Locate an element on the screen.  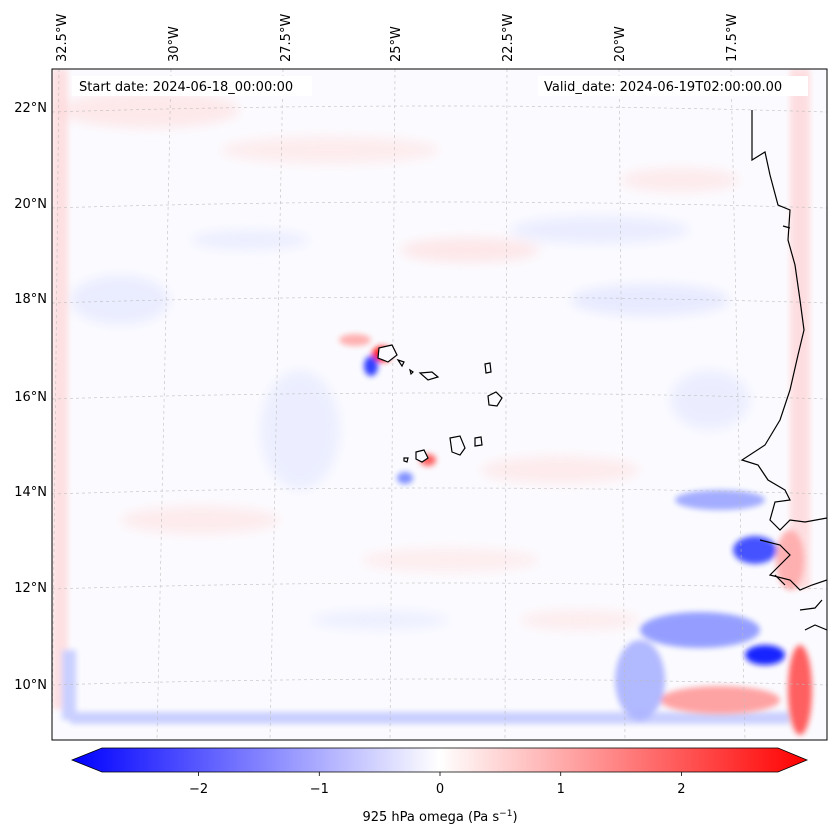
colorbar-tick-label: 2 is located at coordinates (681, 789).